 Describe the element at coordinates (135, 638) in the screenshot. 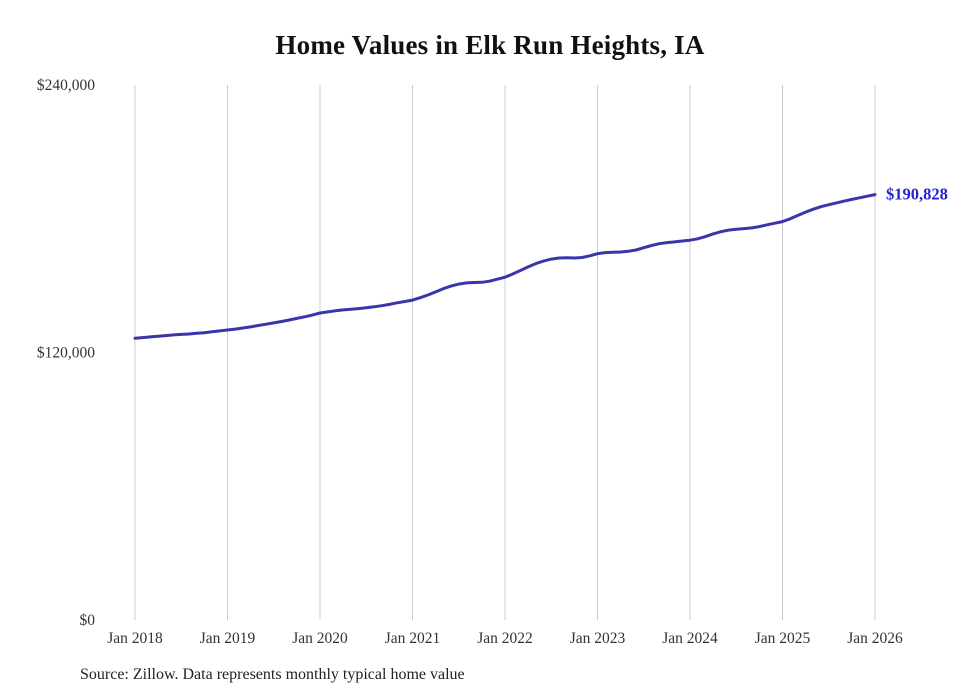

I see `x-tick-label: Jan 2018` at that location.